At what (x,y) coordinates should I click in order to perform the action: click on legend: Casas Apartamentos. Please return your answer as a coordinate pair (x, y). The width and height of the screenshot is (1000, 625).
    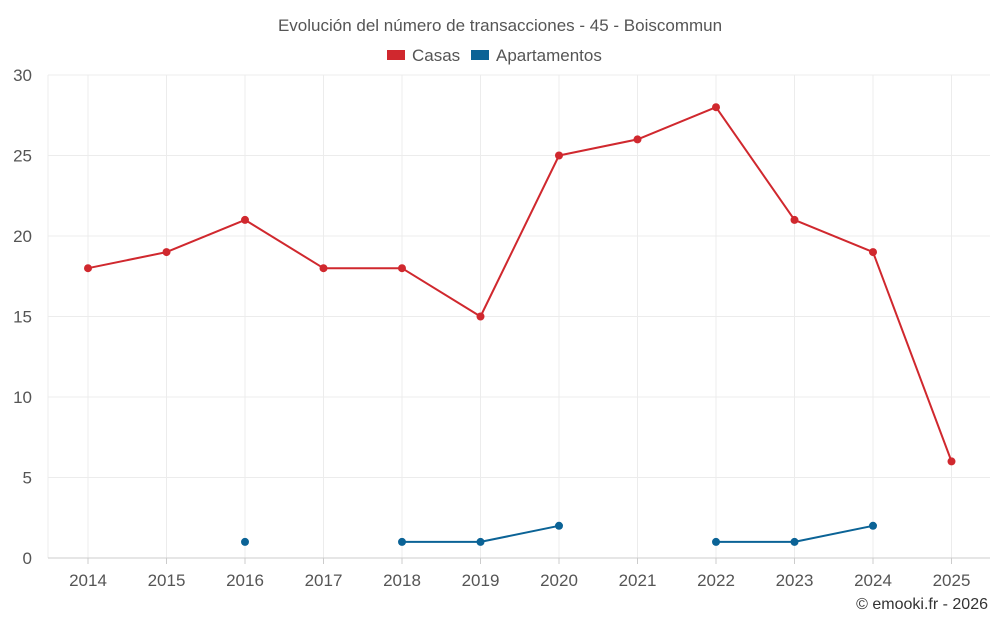
    Looking at the image, I should click on (494, 55).